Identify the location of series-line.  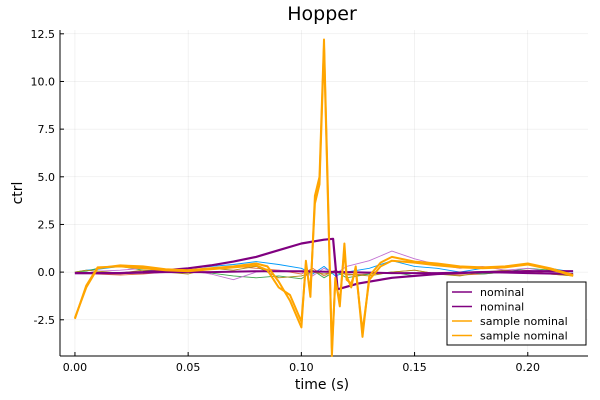
(324, 272).